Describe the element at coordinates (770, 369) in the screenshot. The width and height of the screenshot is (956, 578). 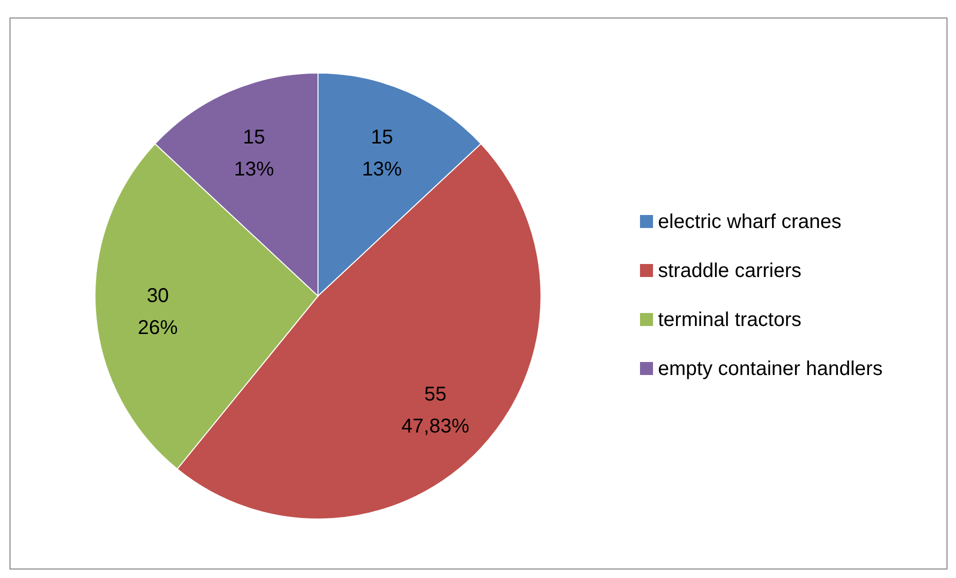
I see `legend-label: empty container handlers` at that location.